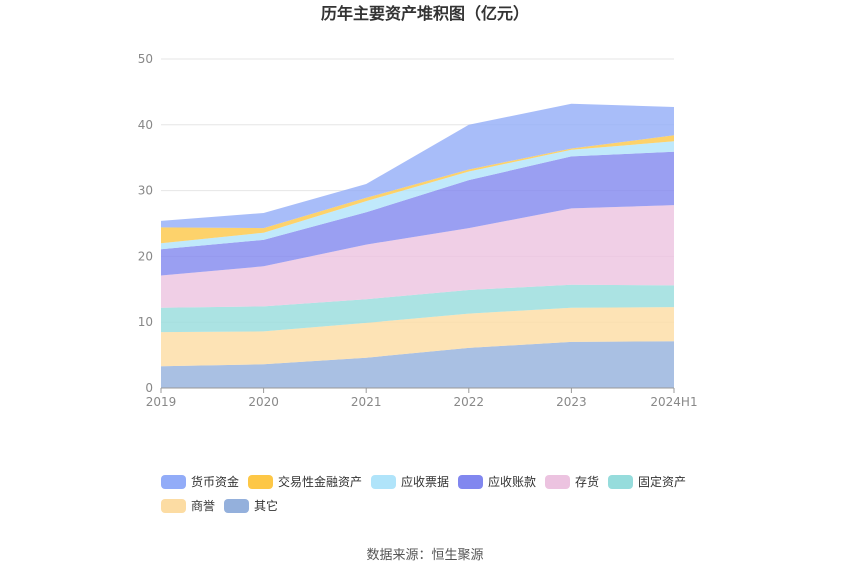 This screenshot has width=850, height=575. Describe the element at coordinates (571, 402) in the screenshot. I see `x-tick-label: 2023` at that location.